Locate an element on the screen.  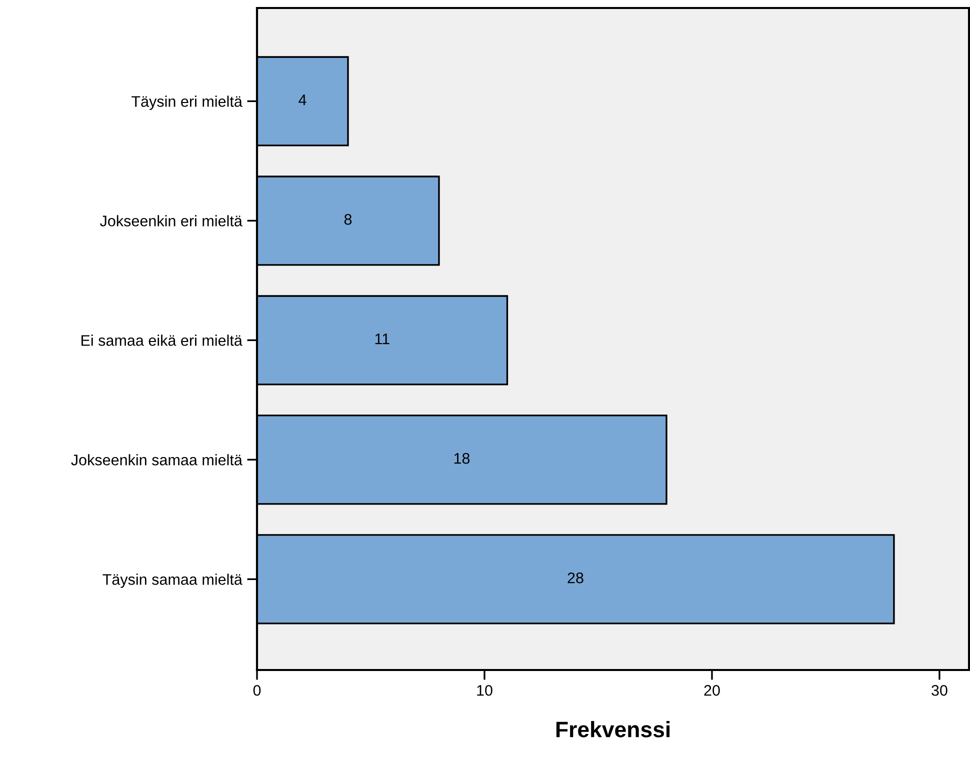
x-axis-title: Frekvenssi is located at coordinates (613, 729).